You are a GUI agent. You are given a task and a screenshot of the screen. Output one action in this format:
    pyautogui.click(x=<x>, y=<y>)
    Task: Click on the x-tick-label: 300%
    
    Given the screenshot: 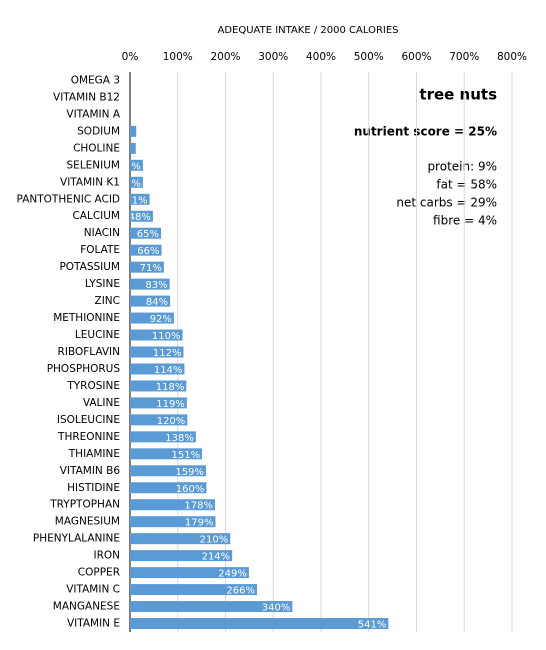 What is the action you would take?
    pyautogui.click(x=273, y=57)
    